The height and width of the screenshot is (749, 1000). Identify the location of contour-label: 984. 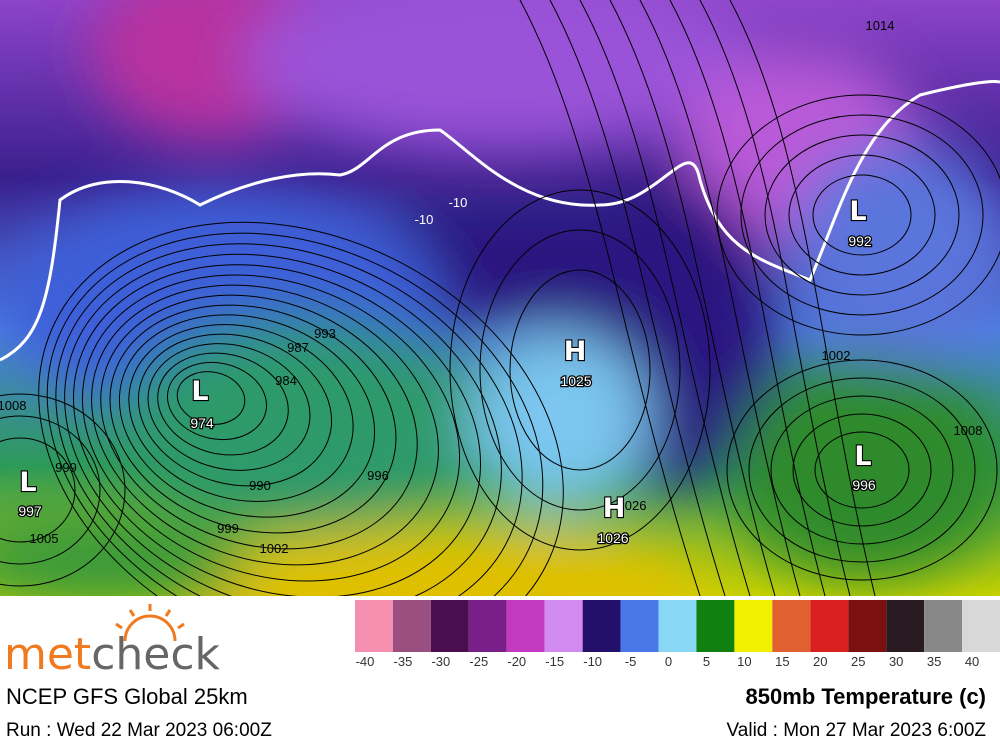
(286, 380).